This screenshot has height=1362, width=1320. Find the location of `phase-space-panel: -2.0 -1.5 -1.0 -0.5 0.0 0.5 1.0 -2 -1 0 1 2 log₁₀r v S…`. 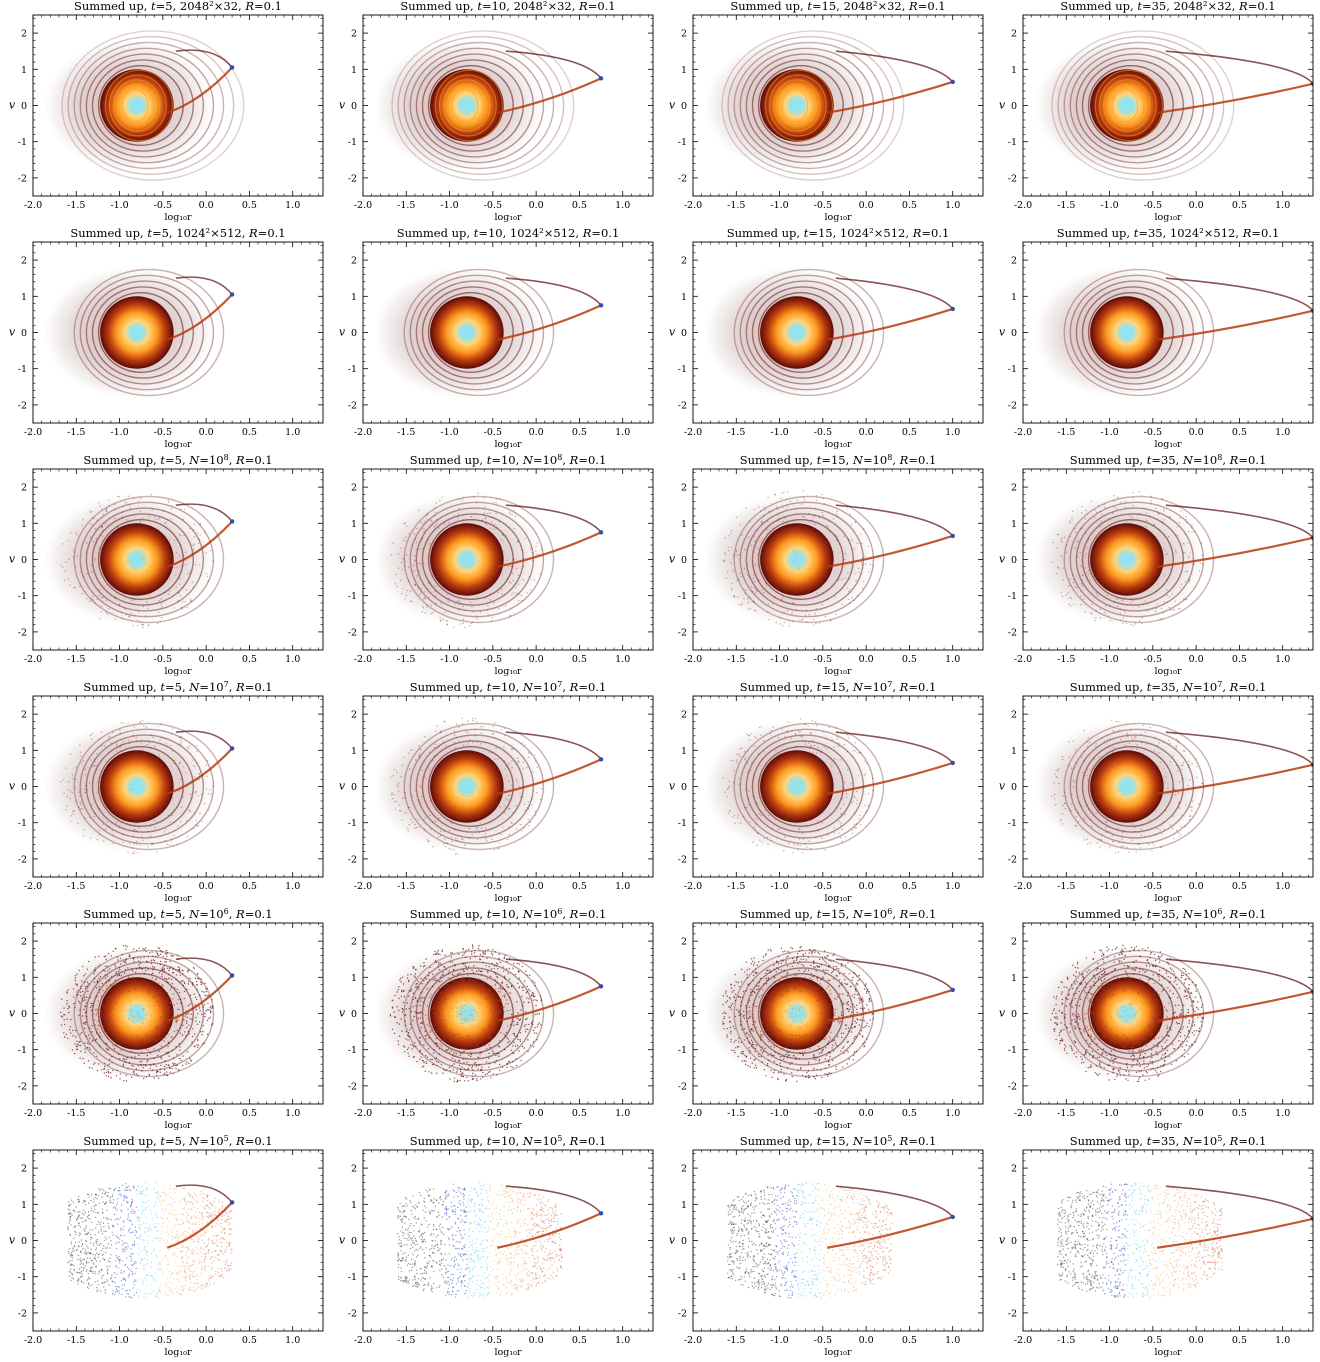

phase-space-panel: -2.0 -1.5 -1.0 -0.5 0.0 0.5 1.0 -2 -1 0 1 2 log₁₀r v S… is located at coordinates (165, 567).